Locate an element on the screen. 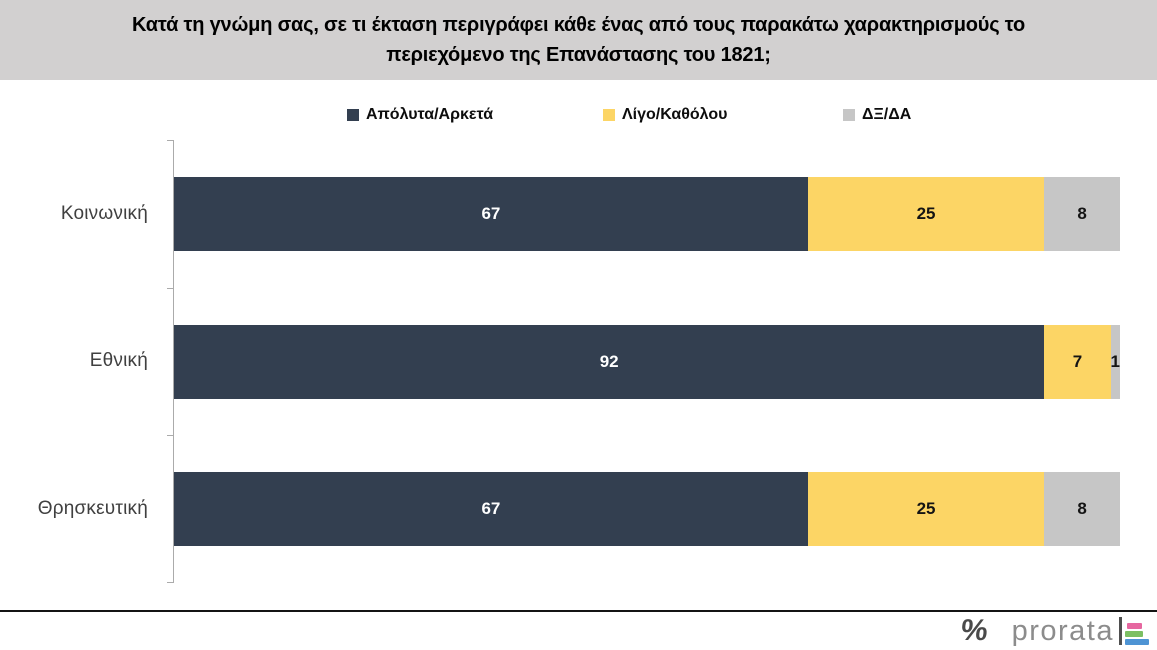 This screenshot has height=650, width=1157. legend-item: ΔΞ/ΔΑ is located at coordinates (877, 115).